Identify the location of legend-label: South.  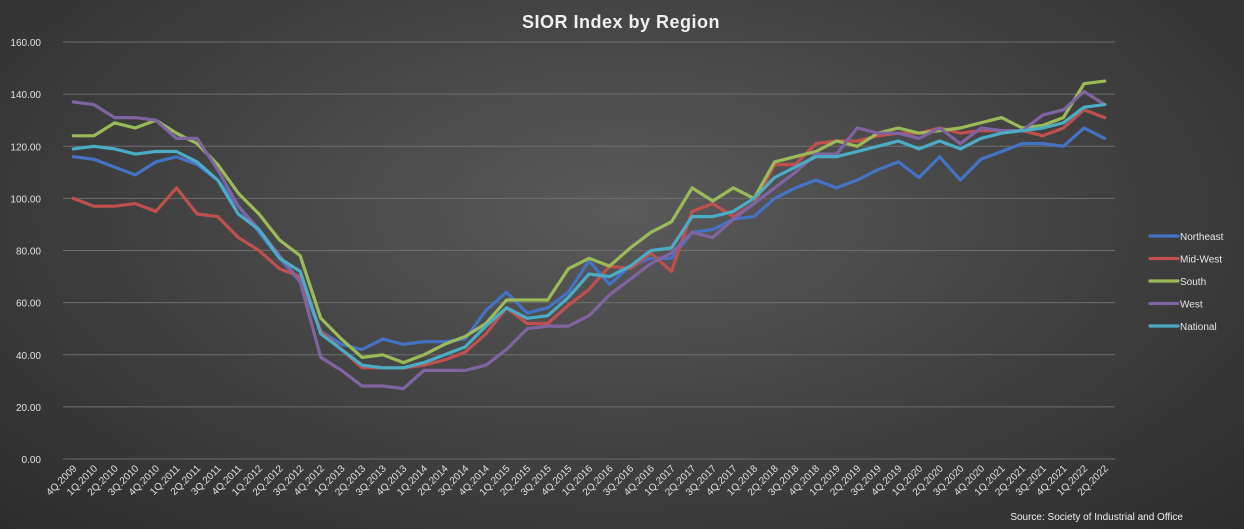
(1193, 282).